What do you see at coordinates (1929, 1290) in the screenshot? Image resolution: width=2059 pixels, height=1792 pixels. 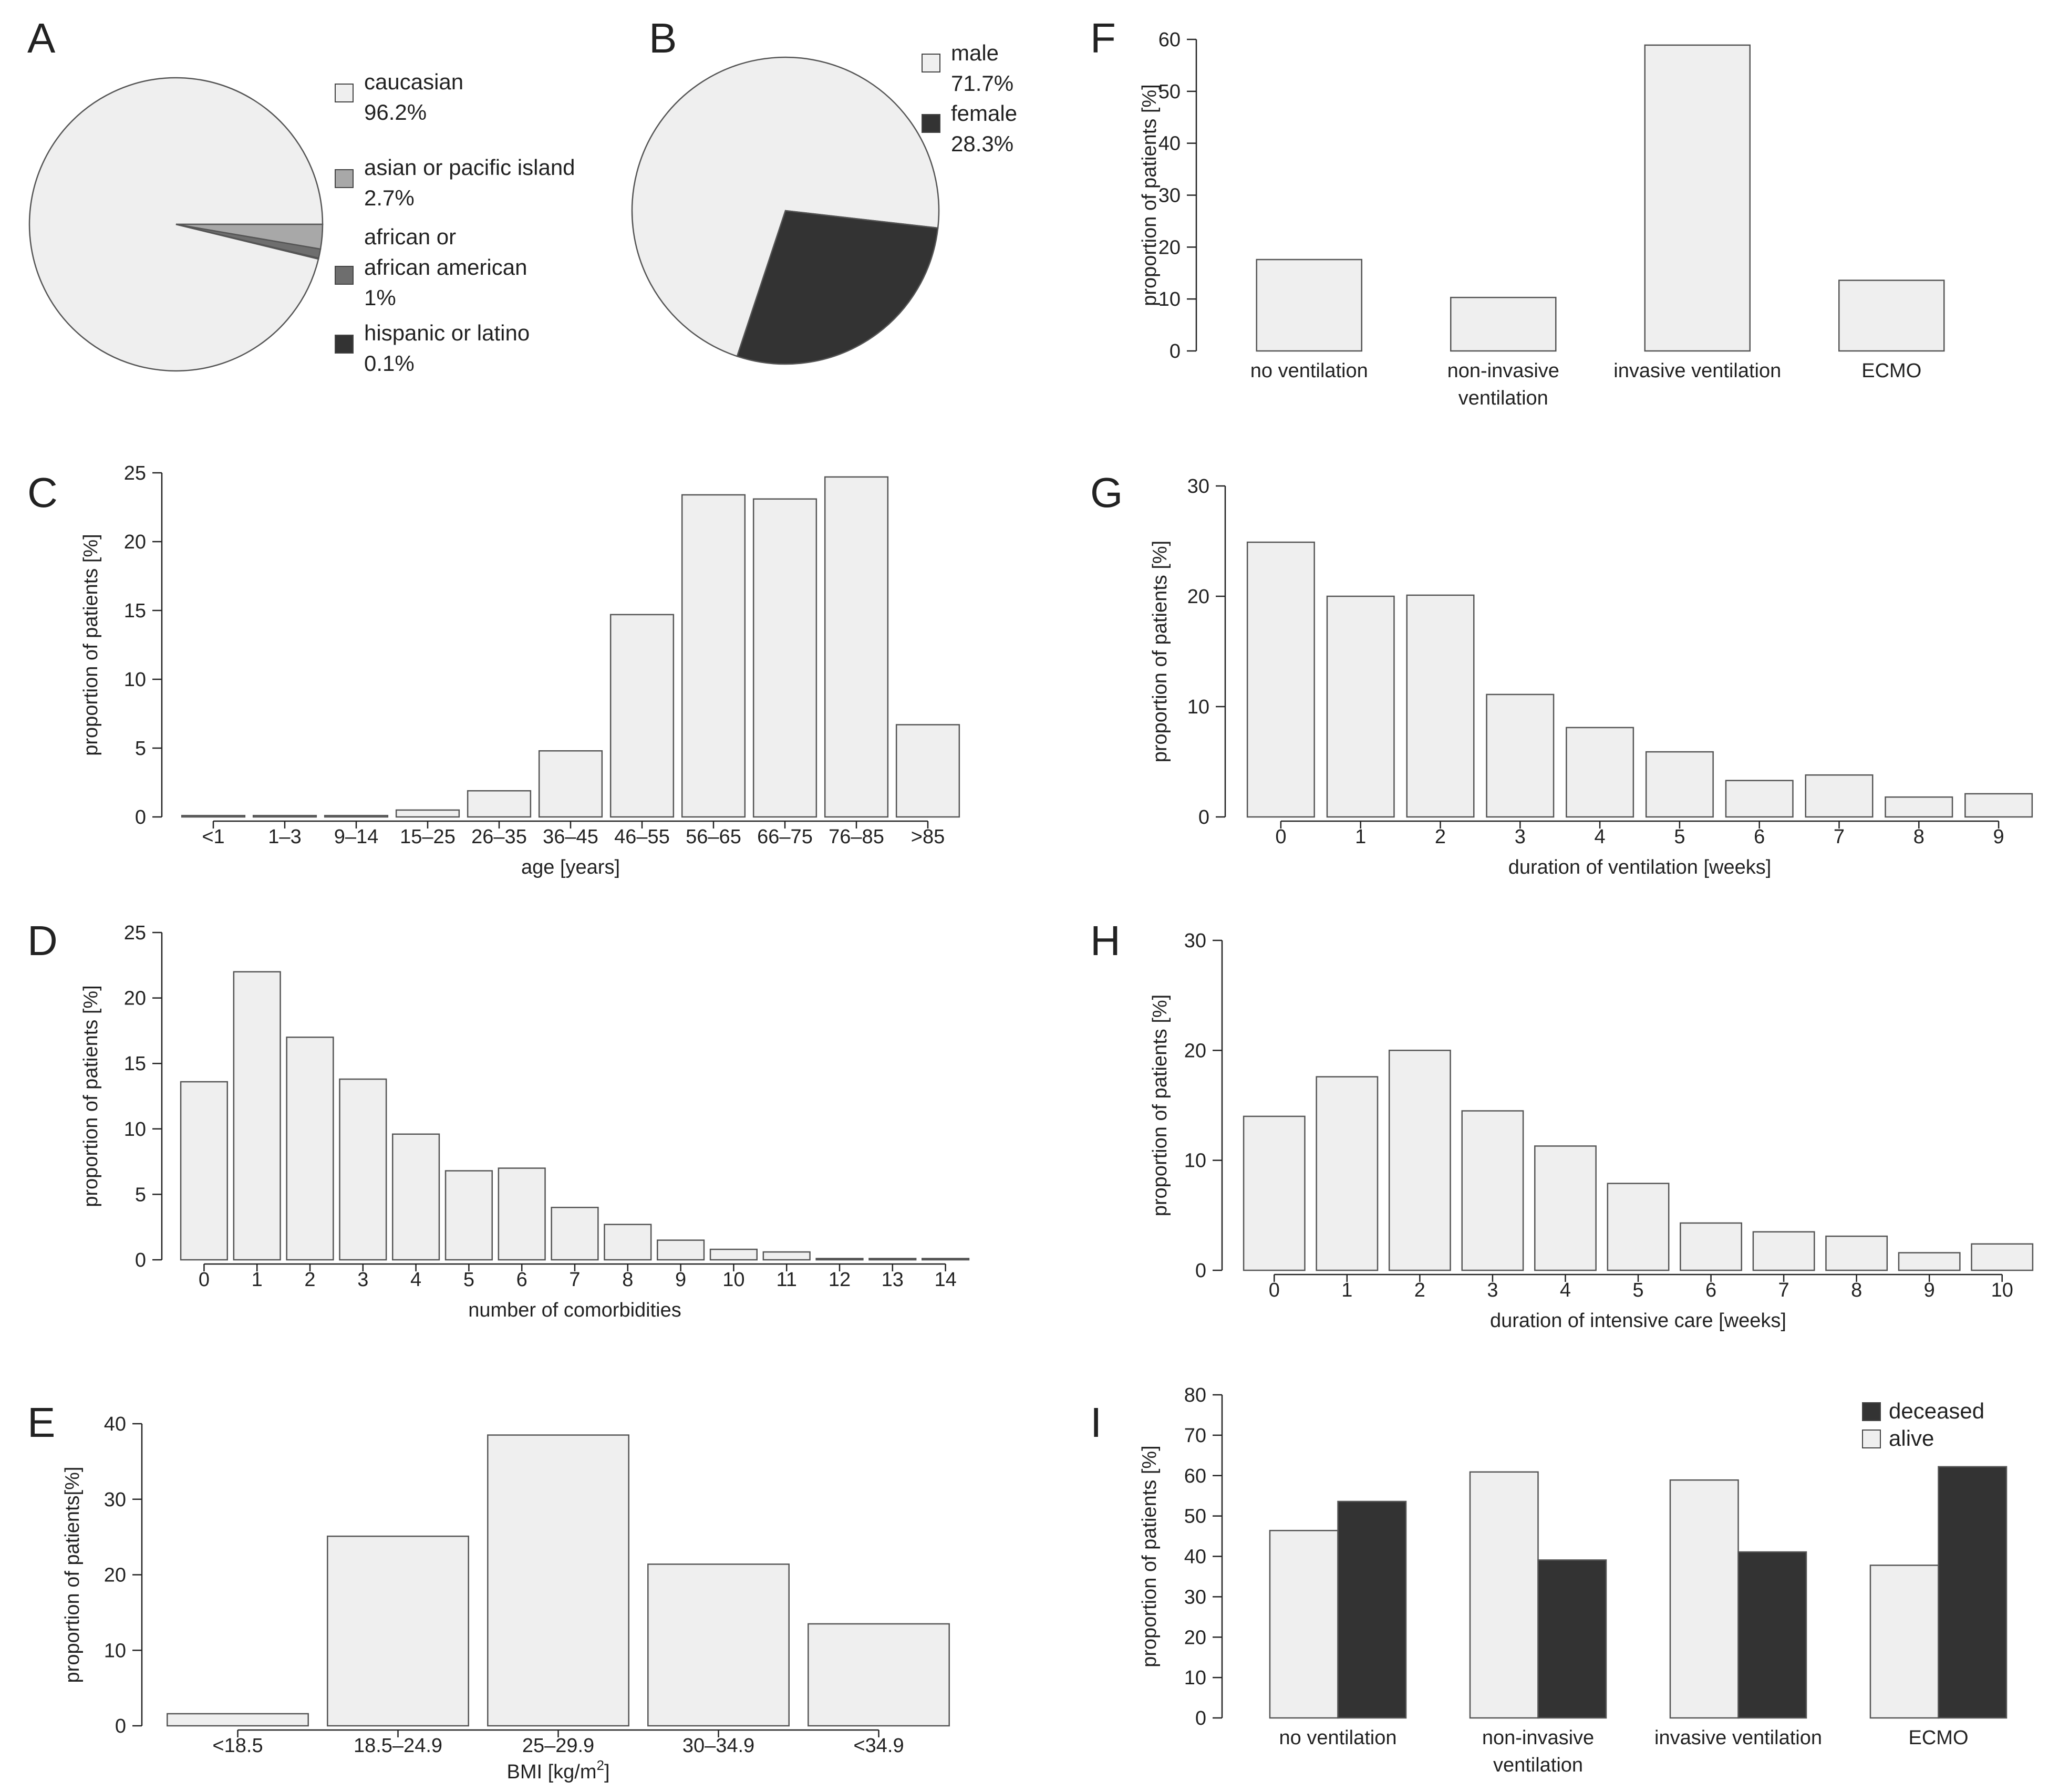 I see `x-tick-label: 9` at bounding box center [1929, 1290].